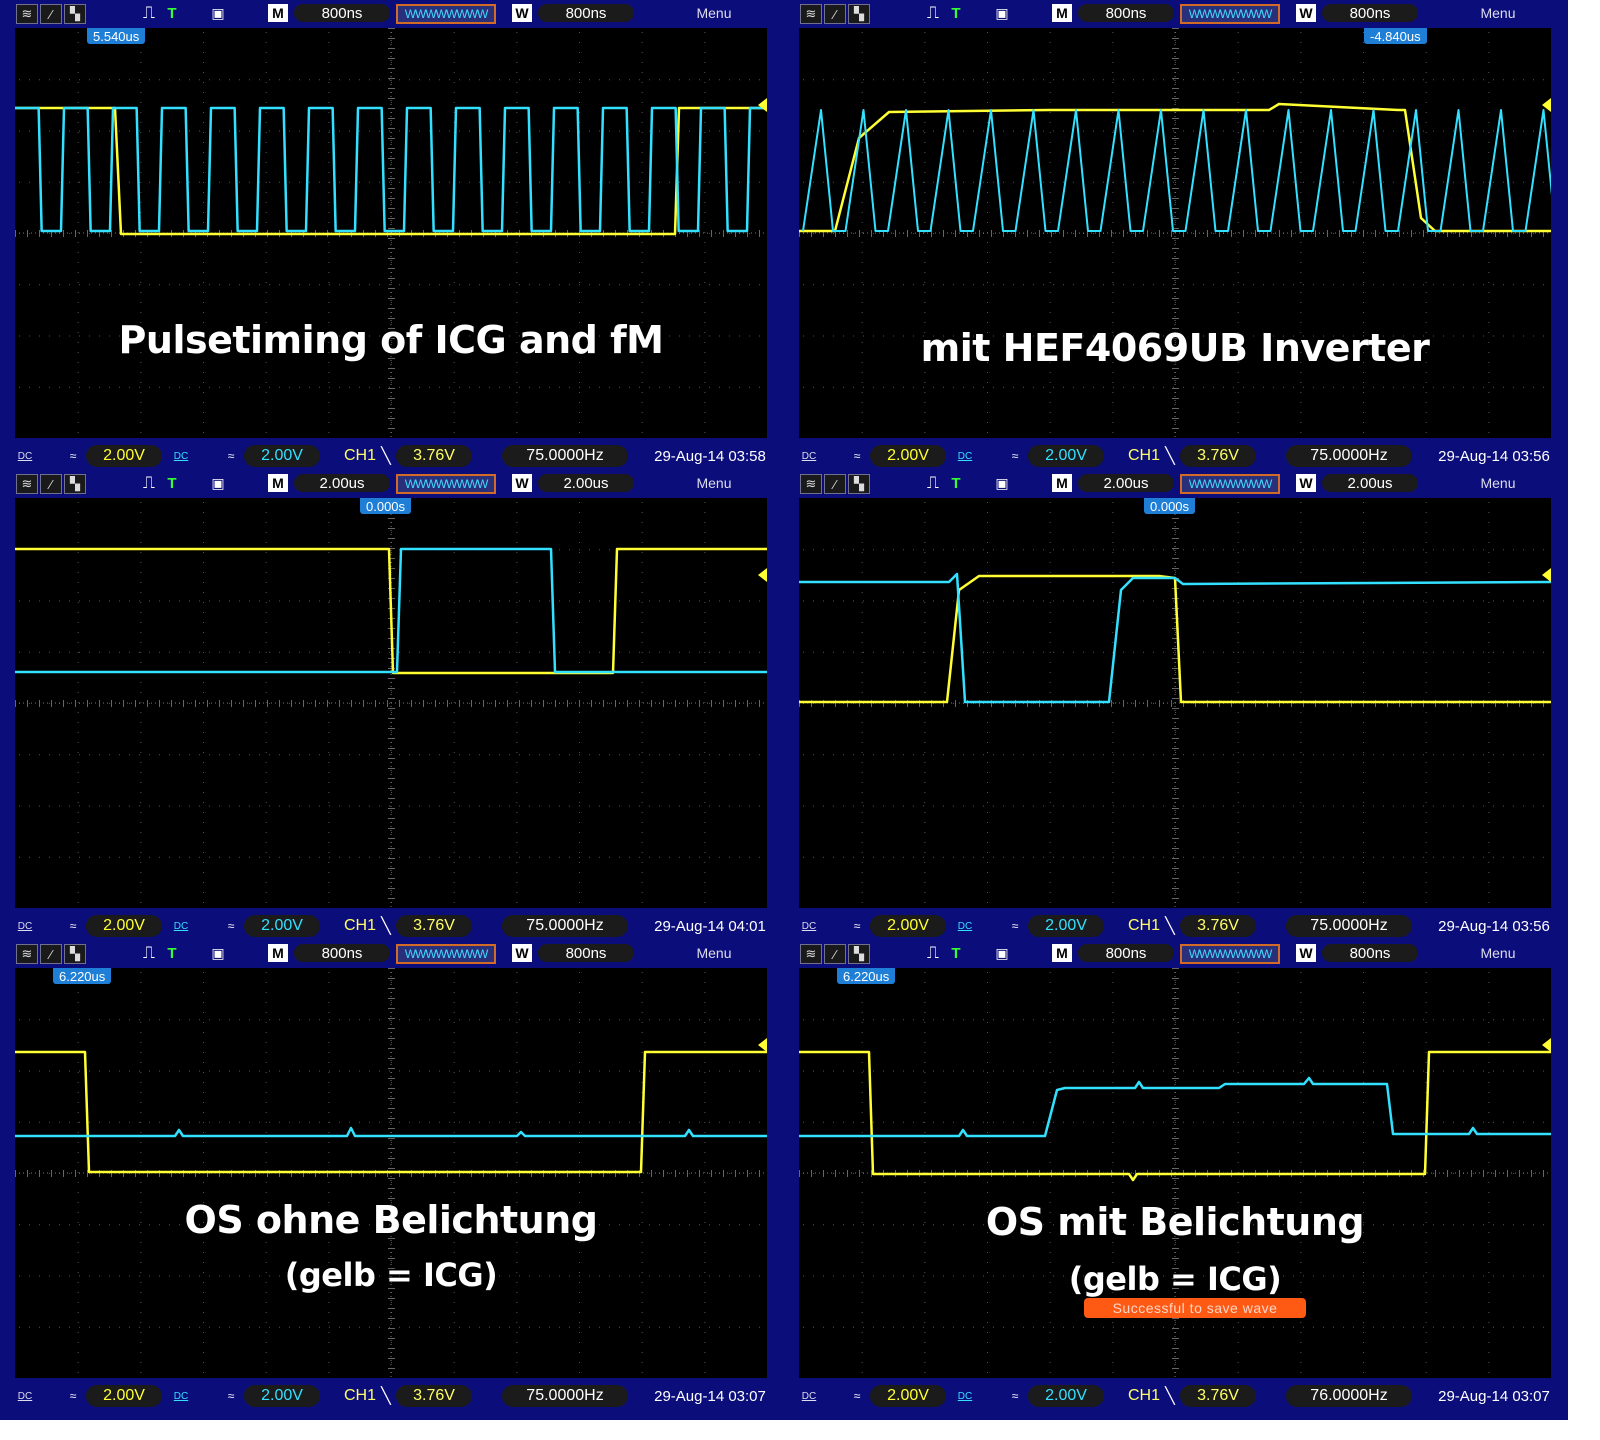 Image resolution: width=1600 pixels, height=1440 pixels. Describe the element at coordinates (586, 483) in the screenshot. I see `w-timebase: 2.00us` at that location.